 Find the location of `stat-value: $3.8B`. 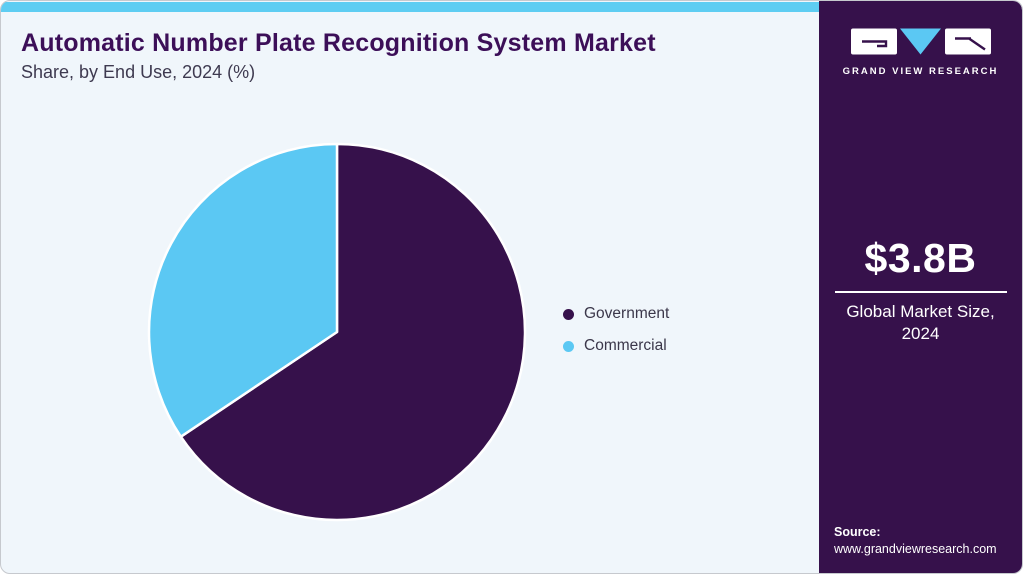

stat-value: $3.8B is located at coordinates (920, 258).